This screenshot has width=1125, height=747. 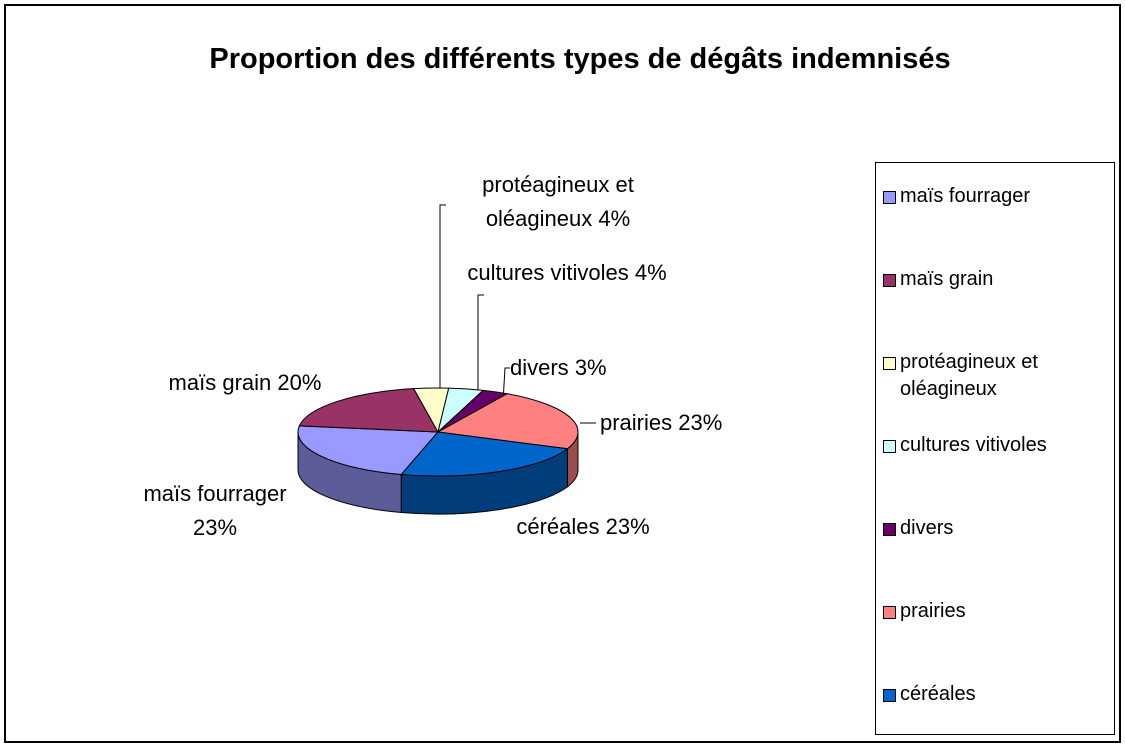 What do you see at coordinates (995, 463) in the screenshot?
I see `legend-item: cultures vitivoles` at bounding box center [995, 463].